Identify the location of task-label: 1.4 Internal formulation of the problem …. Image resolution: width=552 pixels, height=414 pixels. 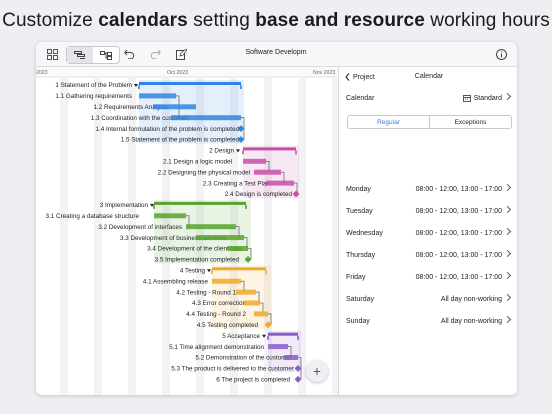
(167, 129).